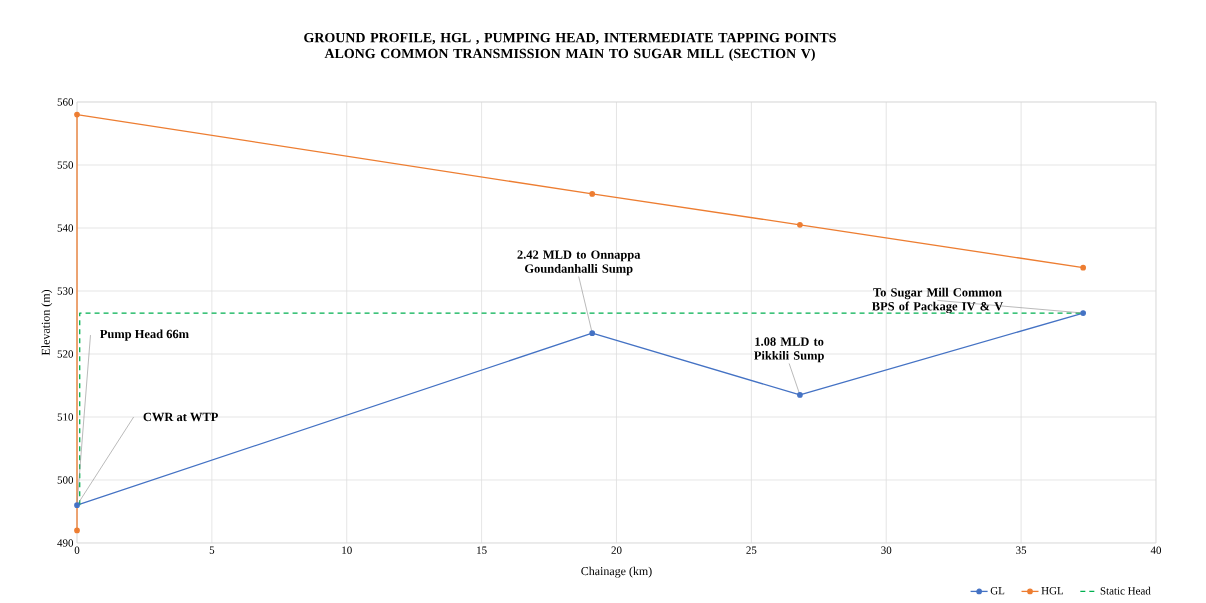 This screenshot has height=603, width=1206. I want to click on legend-label: Static Head, so click(1125, 590).